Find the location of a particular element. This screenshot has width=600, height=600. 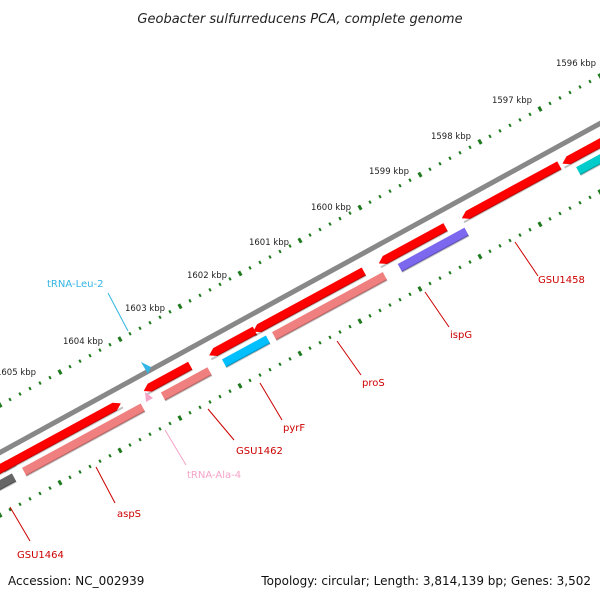

gene-label: aspS is located at coordinates (129, 514).